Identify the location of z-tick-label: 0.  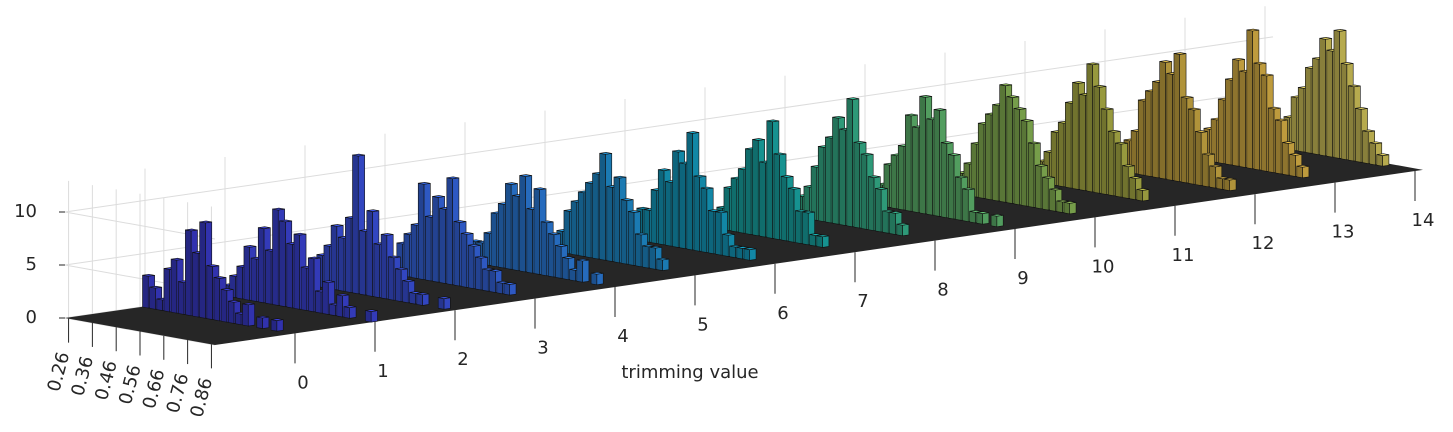
(31, 317).